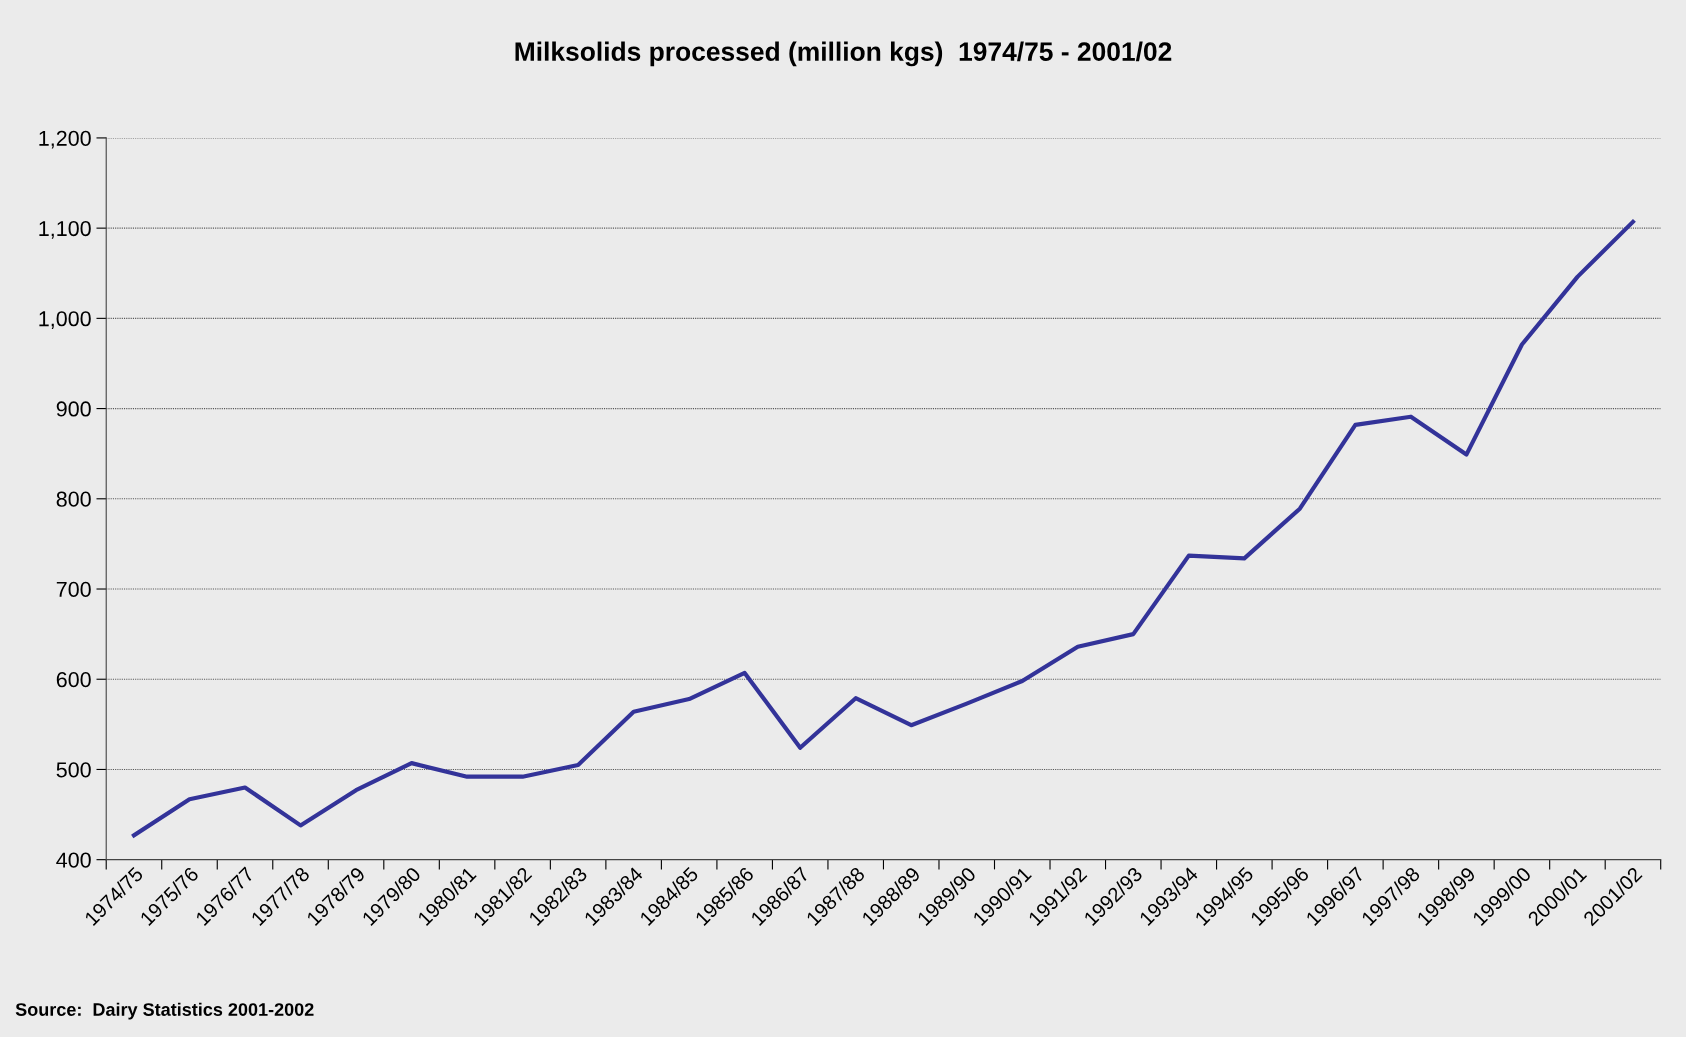  I want to click on y-tick-label: 600, so click(73, 680).